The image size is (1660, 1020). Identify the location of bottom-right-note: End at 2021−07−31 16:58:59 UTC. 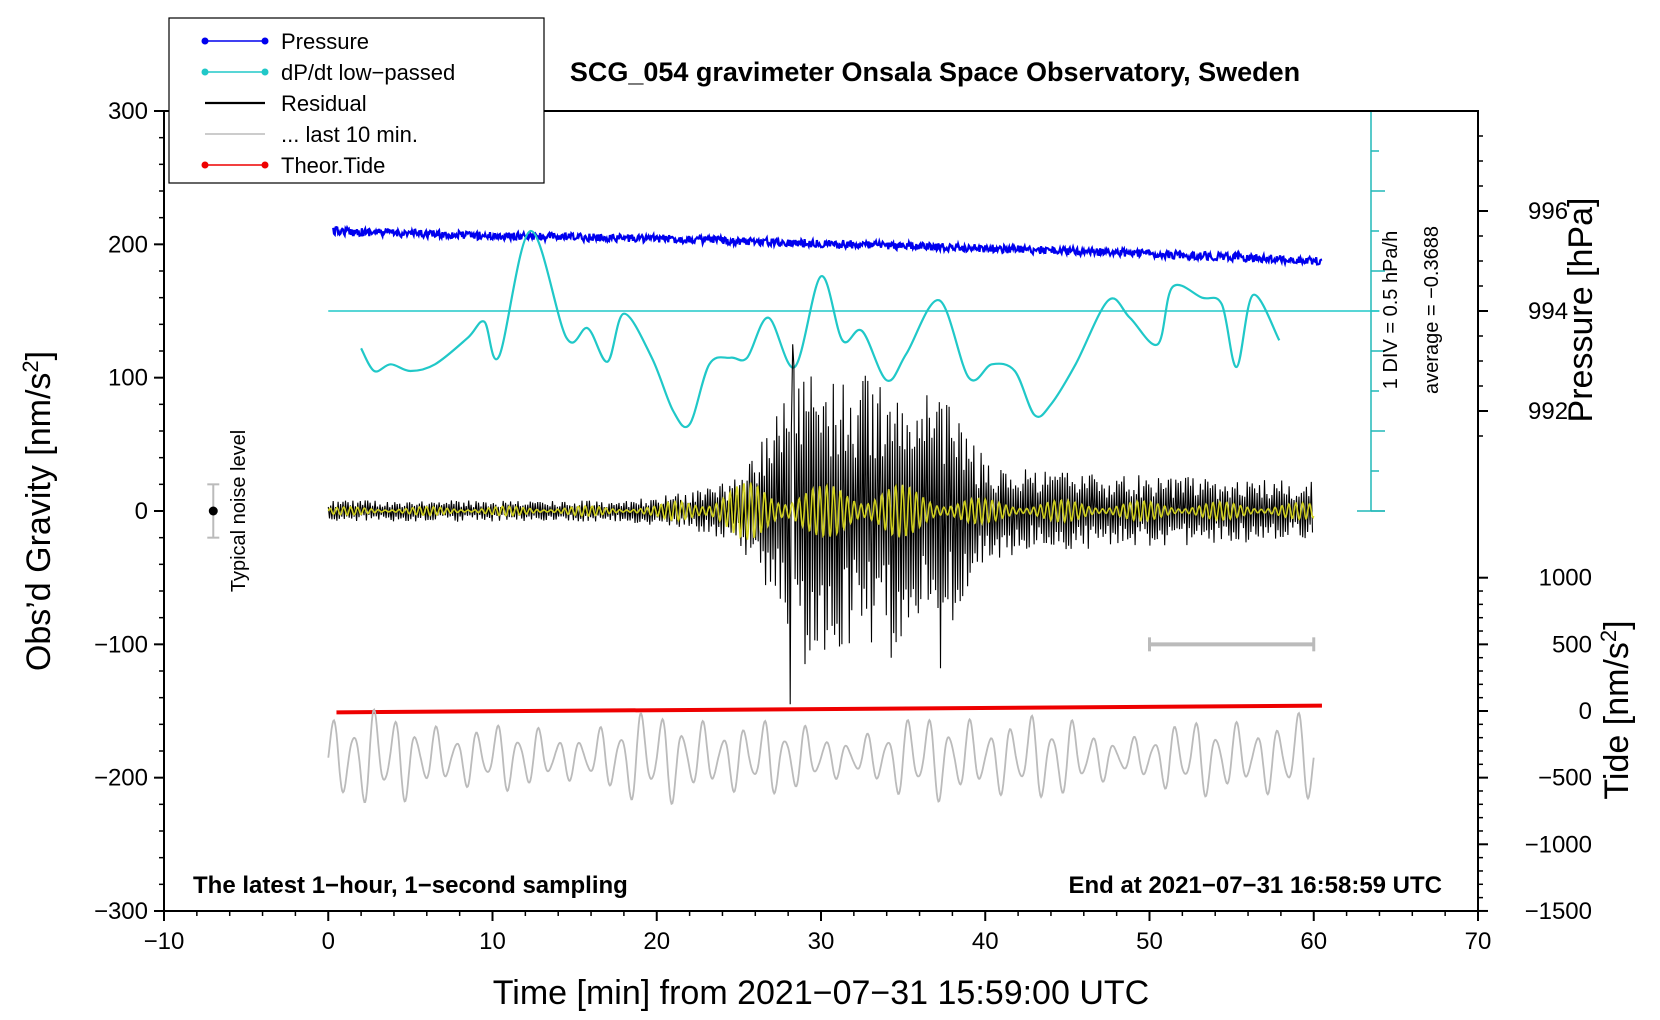
(1255, 885).